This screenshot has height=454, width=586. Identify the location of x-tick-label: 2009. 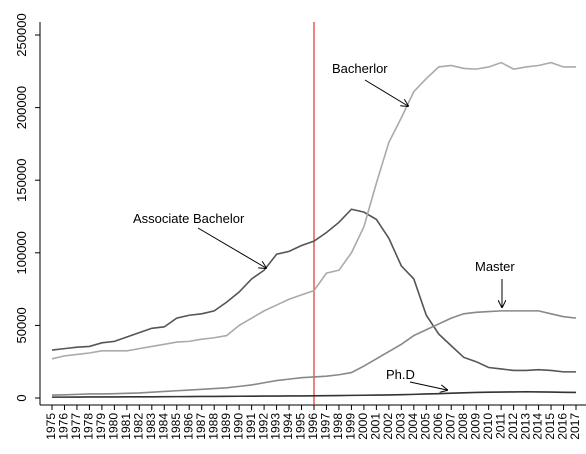
(475, 426).